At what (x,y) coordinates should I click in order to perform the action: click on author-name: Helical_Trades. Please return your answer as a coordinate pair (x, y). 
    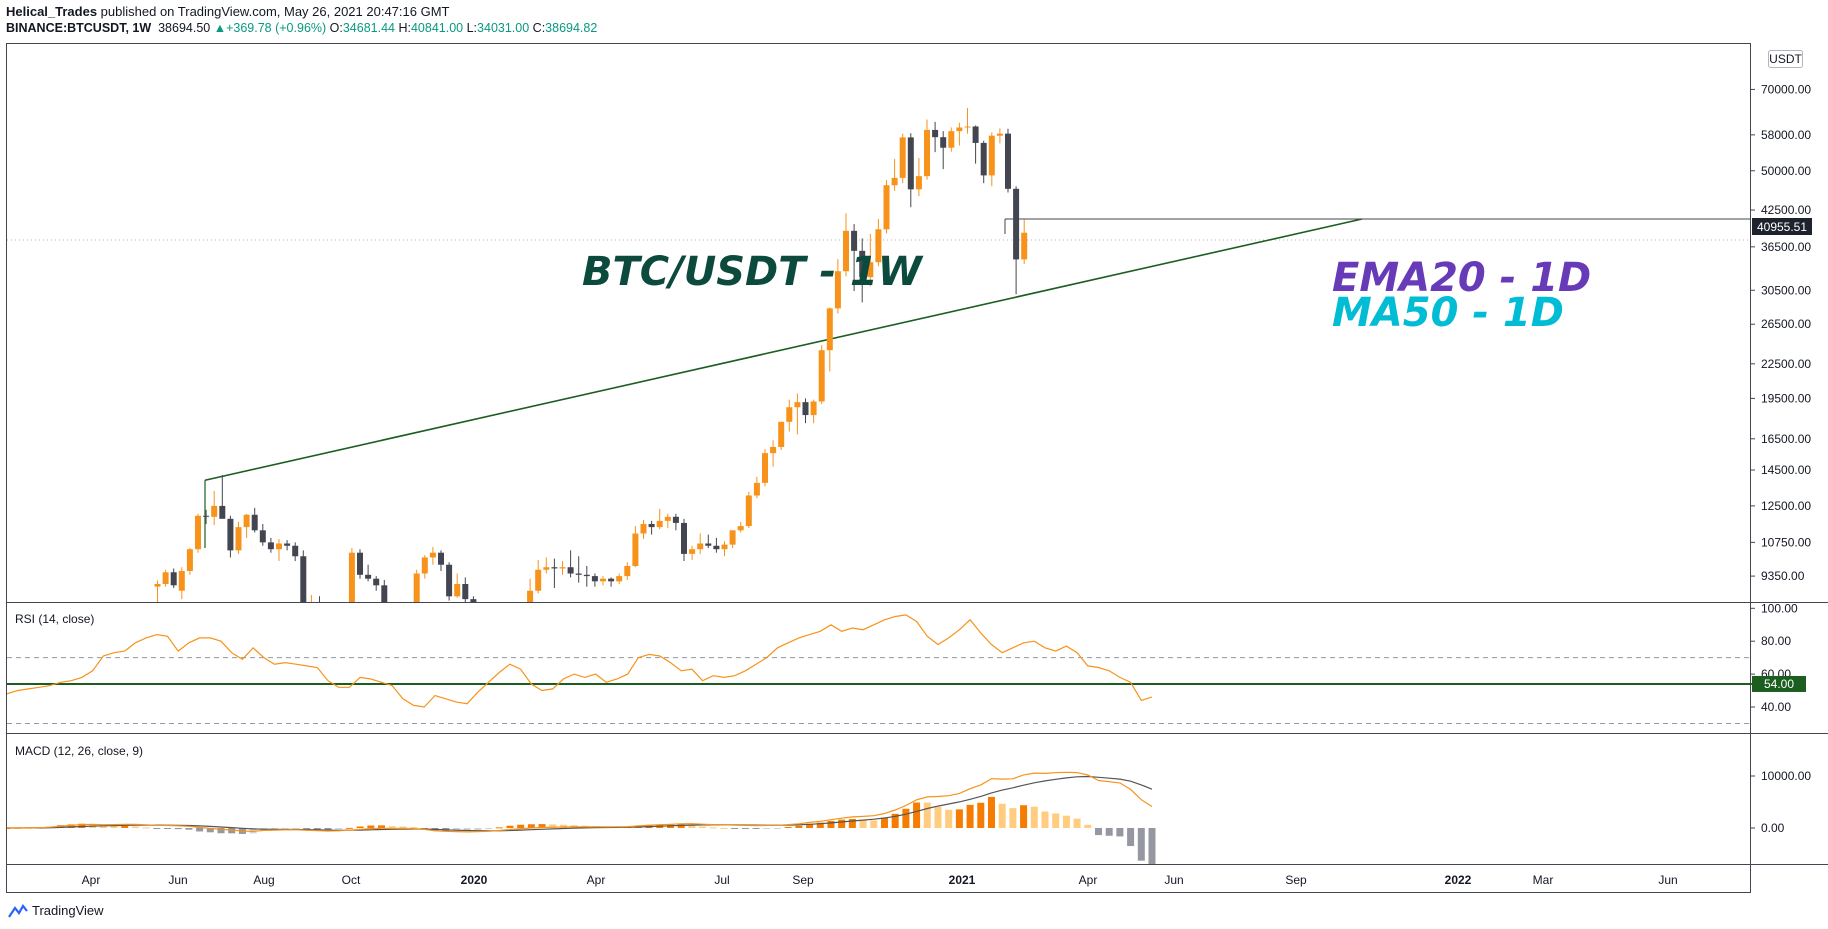
    Looking at the image, I should click on (52, 11).